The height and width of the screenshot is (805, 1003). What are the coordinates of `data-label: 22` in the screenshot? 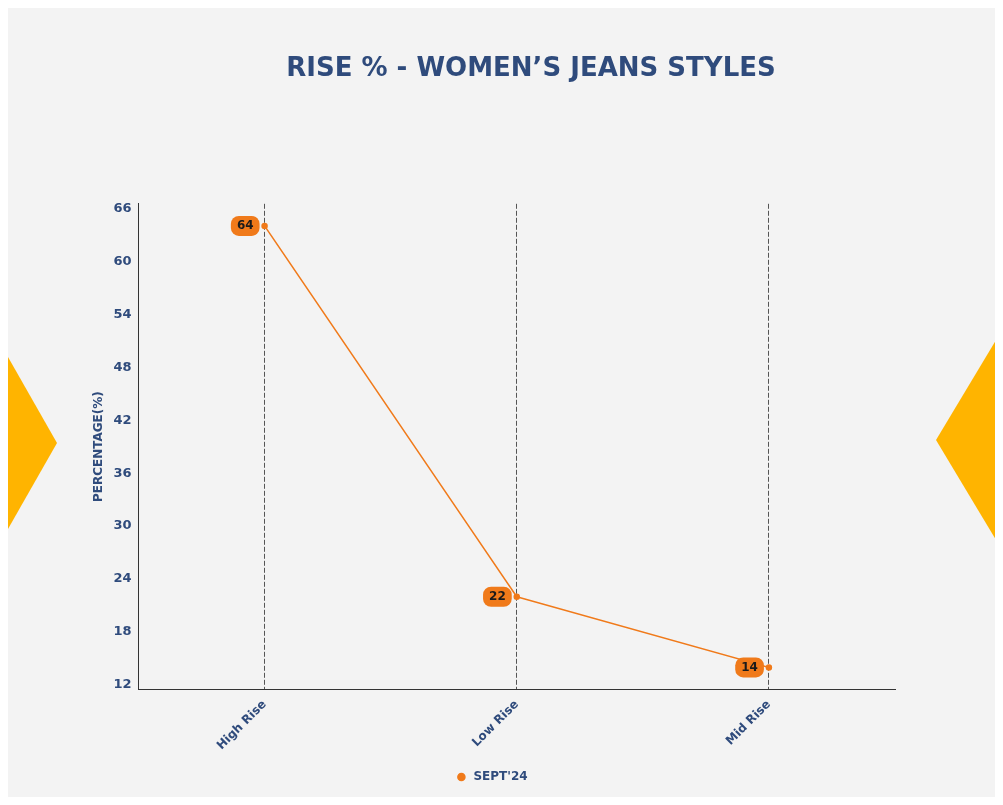 It's located at (497, 595).